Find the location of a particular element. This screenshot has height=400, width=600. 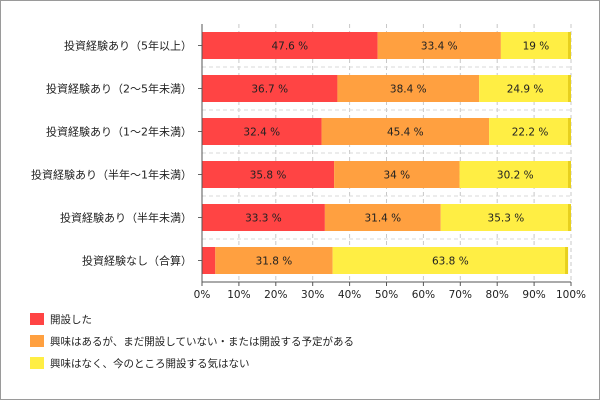

legend-label-interested: 興味はあるが、まだ開設していない・または開設する予定がある is located at coordinates (202, 341).